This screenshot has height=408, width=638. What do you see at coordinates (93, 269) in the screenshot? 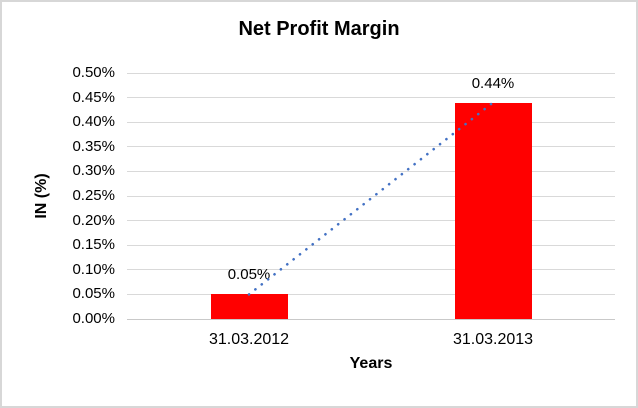
I see `y-tick-label: 0.10%` at bounding box center [93, 269].